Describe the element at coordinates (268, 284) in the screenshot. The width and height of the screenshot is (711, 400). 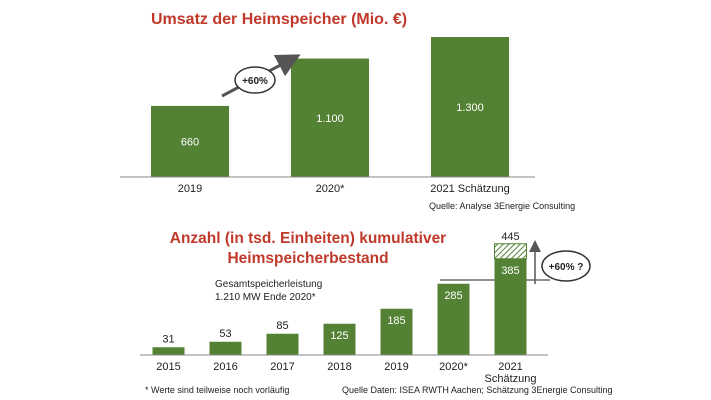
I see `chart2-note-line1: Gesamtspeicherleistung` at that location.